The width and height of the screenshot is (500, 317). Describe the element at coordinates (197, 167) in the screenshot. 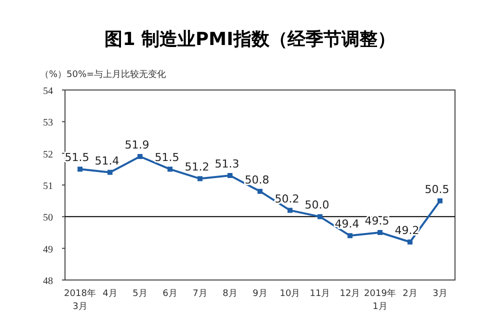

I see `data-label: 51.2` at that location.